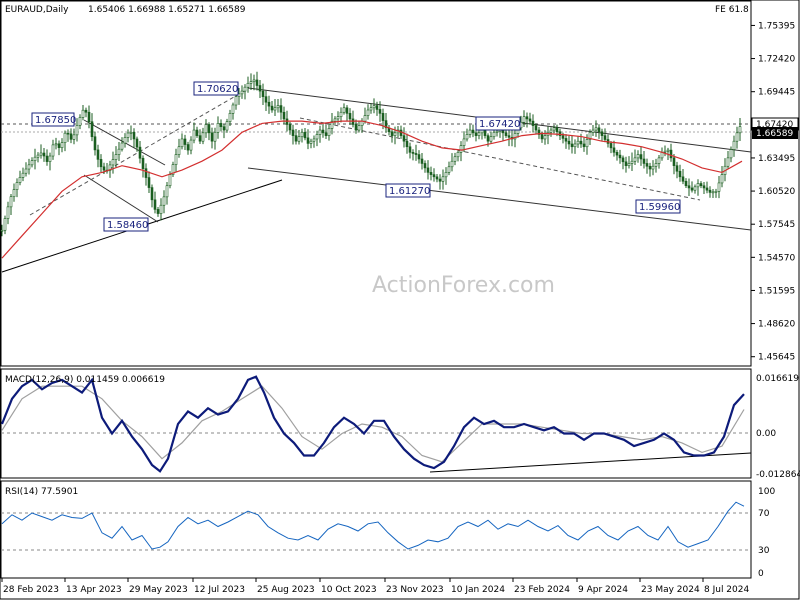  I want to click on date-tick: 13 Apr 2023, so click(93, 586).